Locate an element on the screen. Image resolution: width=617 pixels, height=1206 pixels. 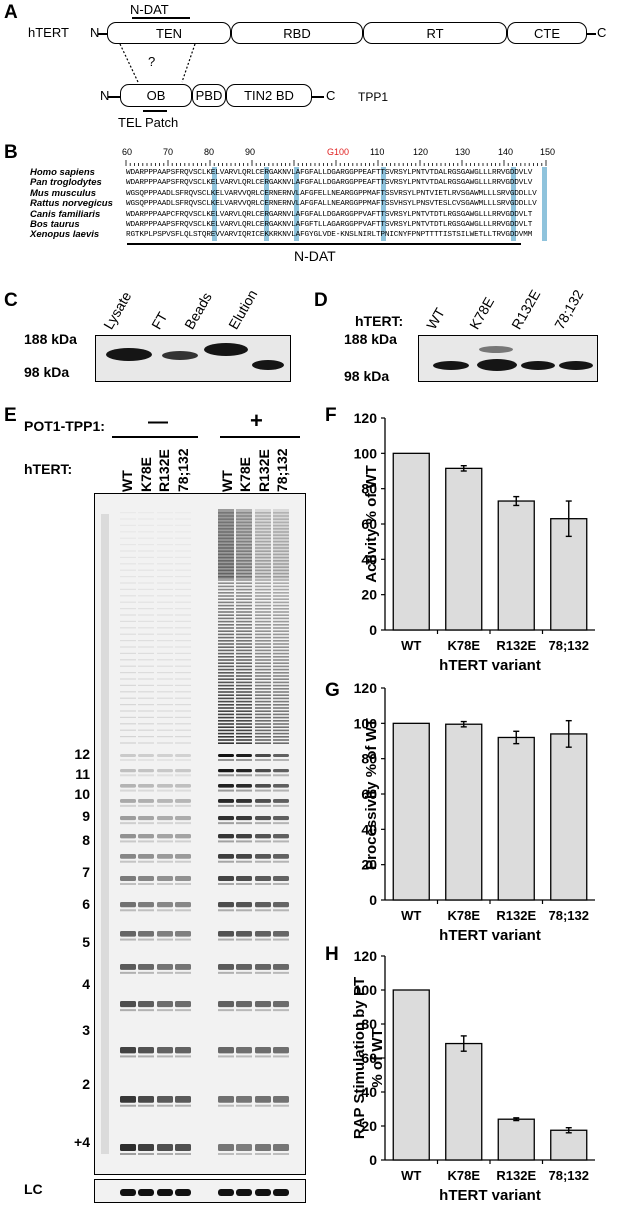
panel-label-f: F is located at coordinates (331, 415).